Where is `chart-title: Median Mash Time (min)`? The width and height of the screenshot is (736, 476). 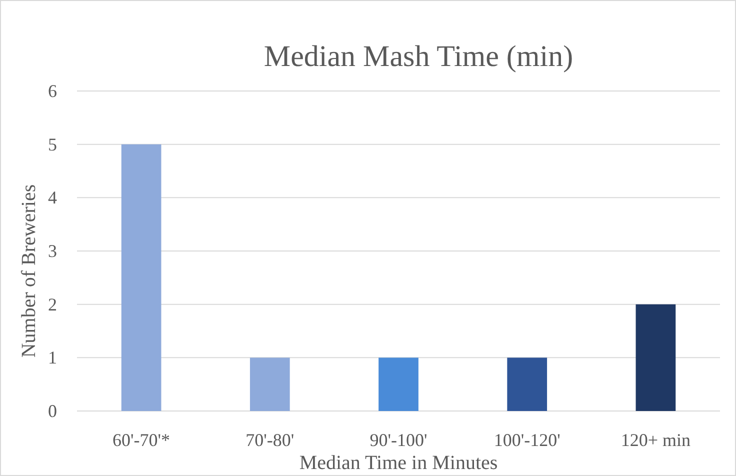
chart-title: Median Mash Time (min) is located at coordinates (419, 56).